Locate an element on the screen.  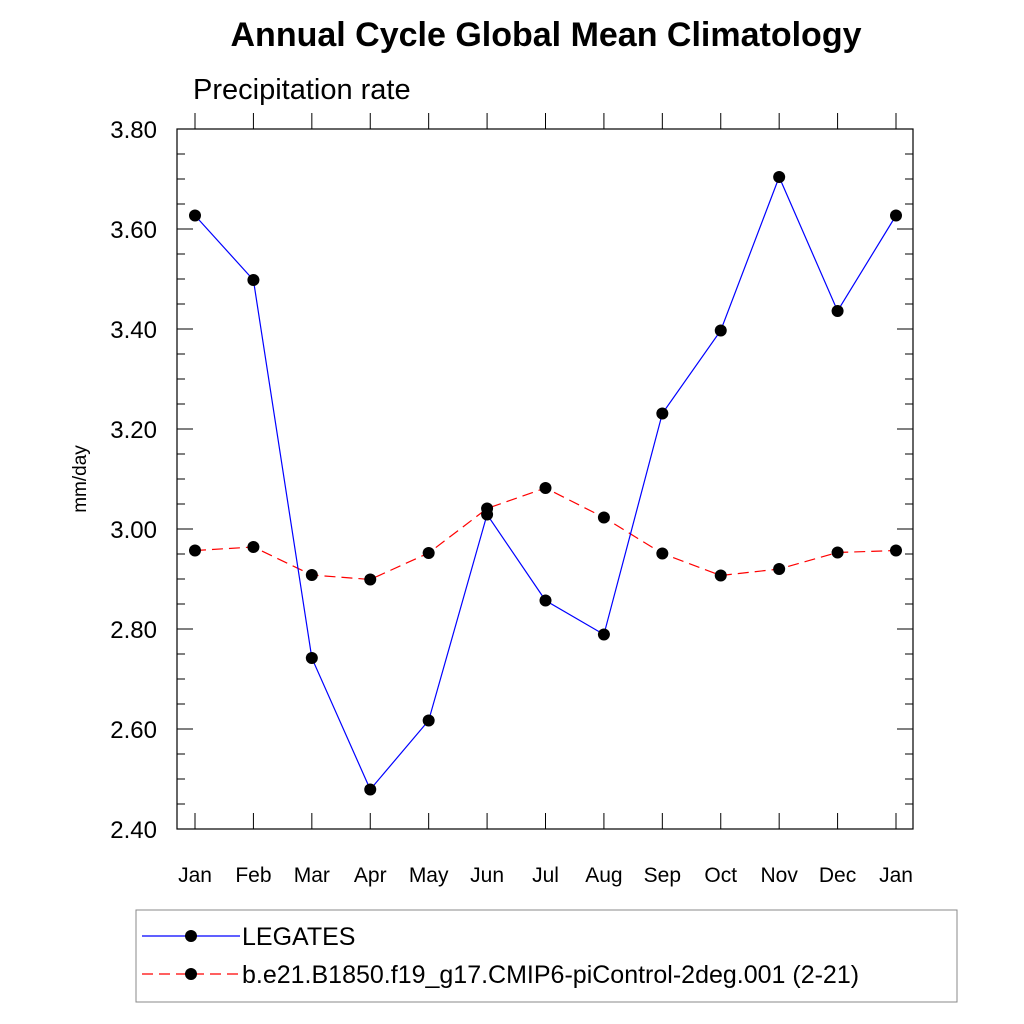
y-tick-label: 3.00 is located at coordinates (133, 530).